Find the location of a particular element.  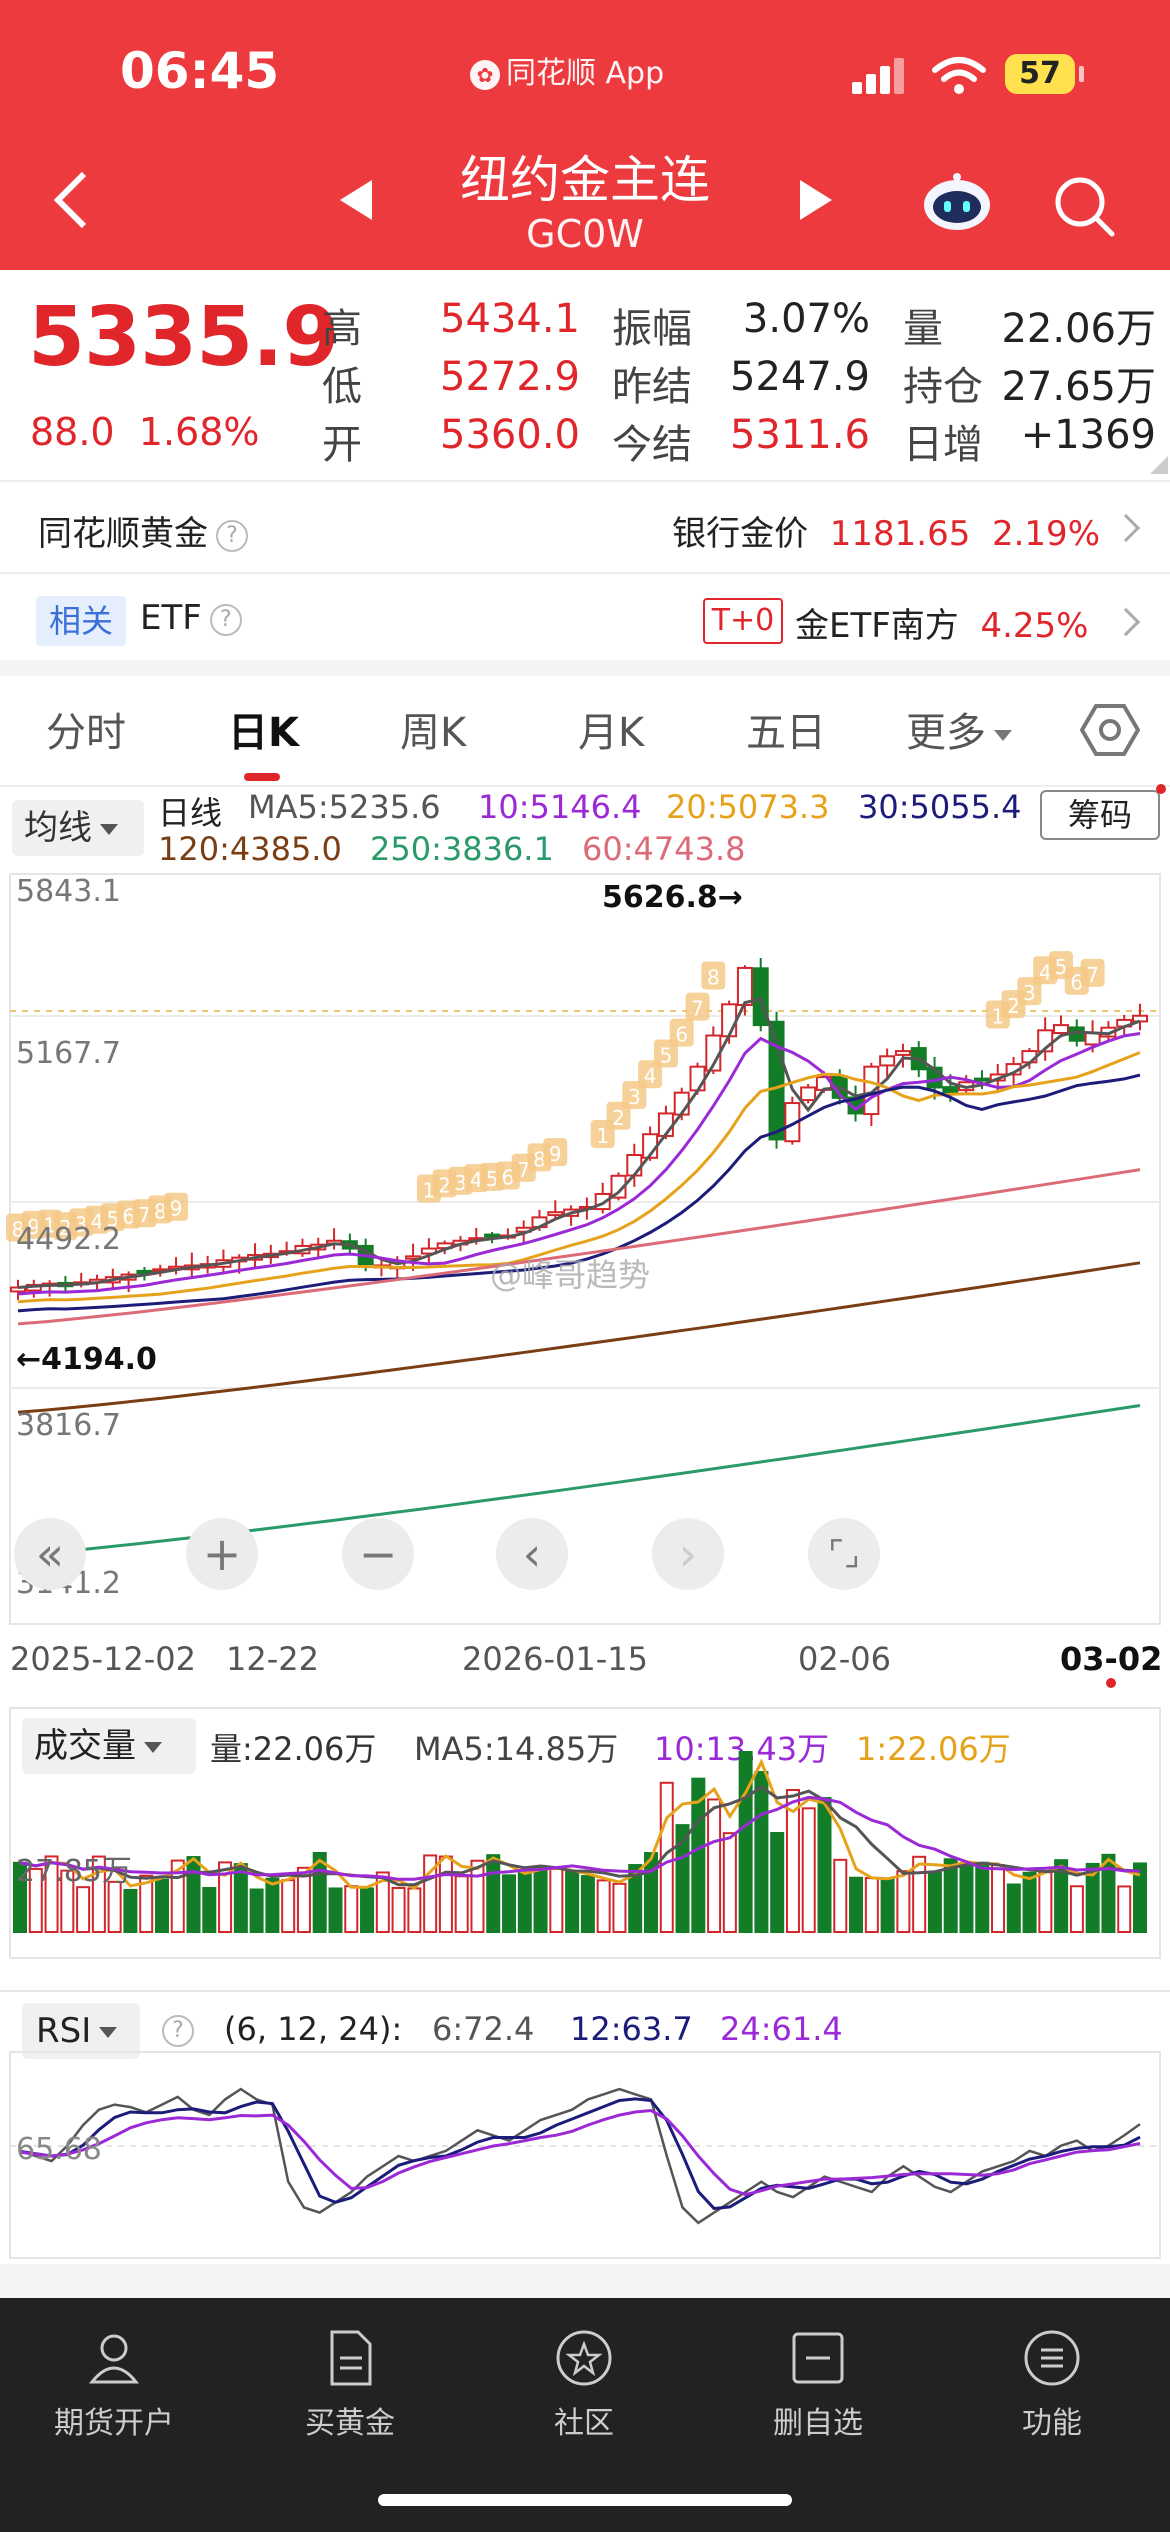

next-contract-button is located at coordinates (816, 200).